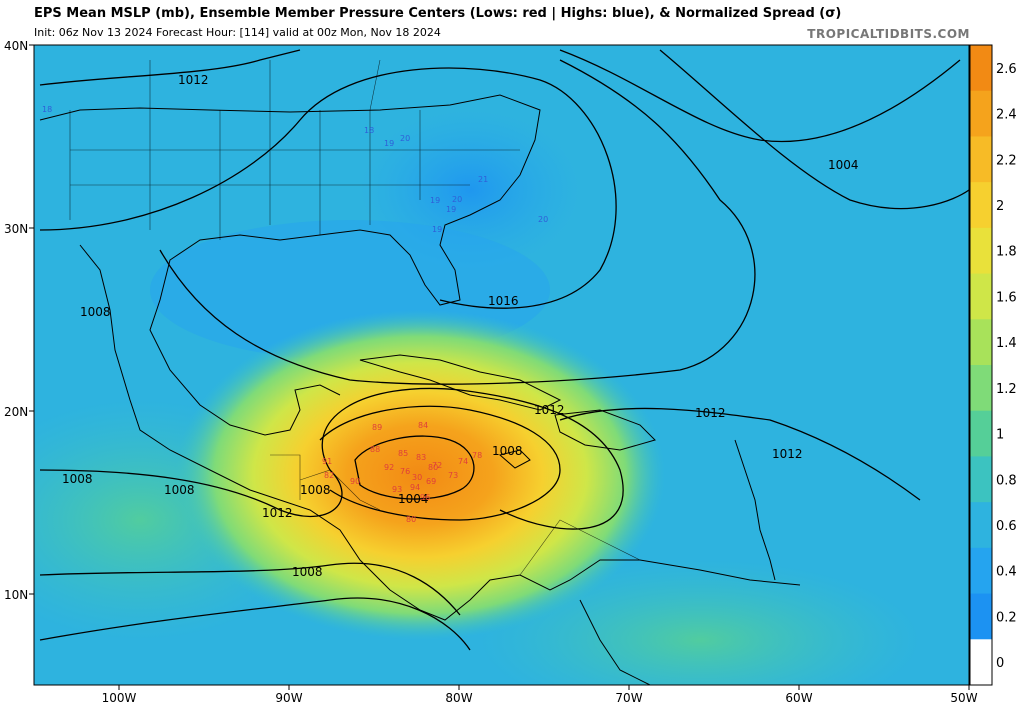 The width and height of the screenshot is (1024, 706). Describe the element at coordinates (377, 427) in the screenshot. I see `low-member-center: 89` at that location.